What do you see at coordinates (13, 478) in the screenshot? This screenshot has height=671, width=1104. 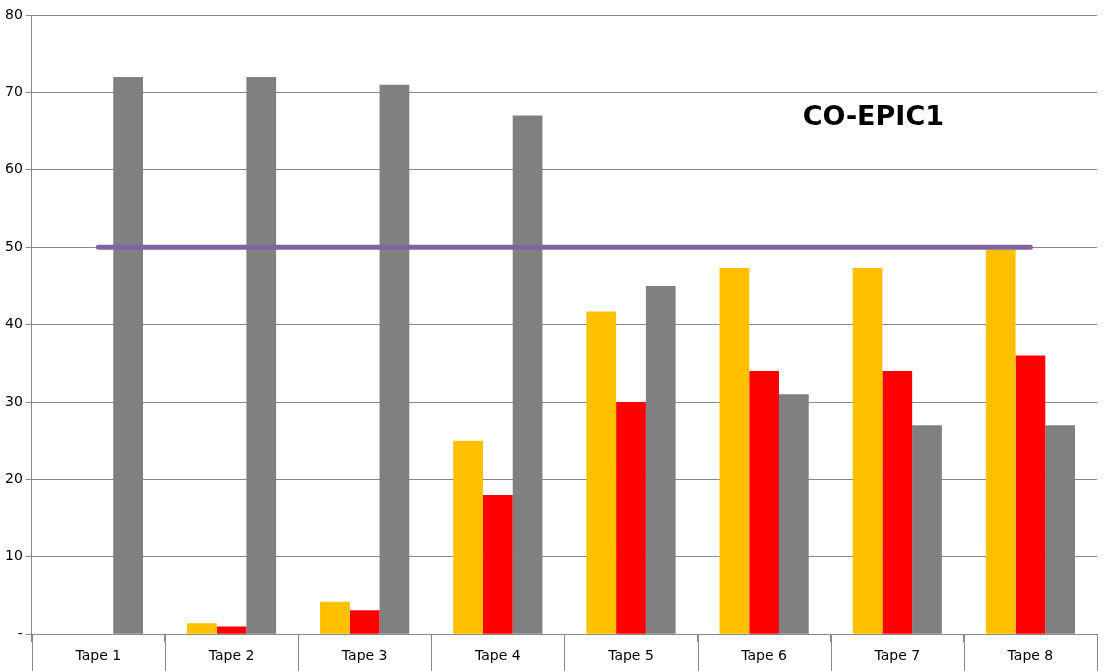 I see `y-tick-label: 20` at bounding box center [13, 478].